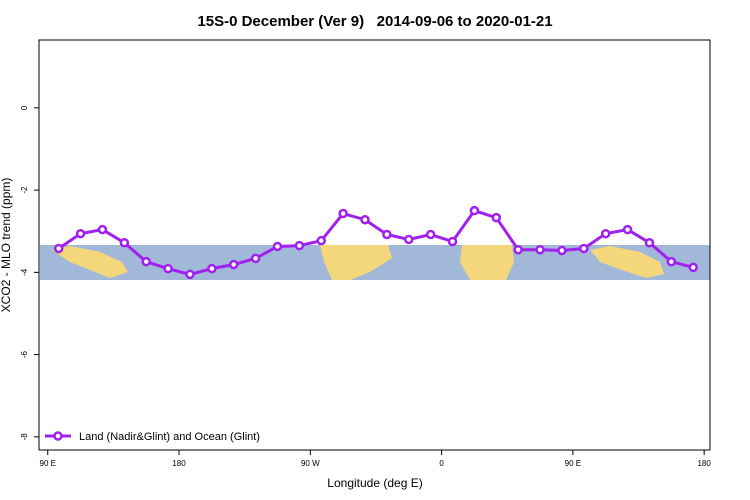  What do you see at coordinates (24, 272) in the screenshot?
I see `y-tick-label: -4` at bounding box center [24, 272].